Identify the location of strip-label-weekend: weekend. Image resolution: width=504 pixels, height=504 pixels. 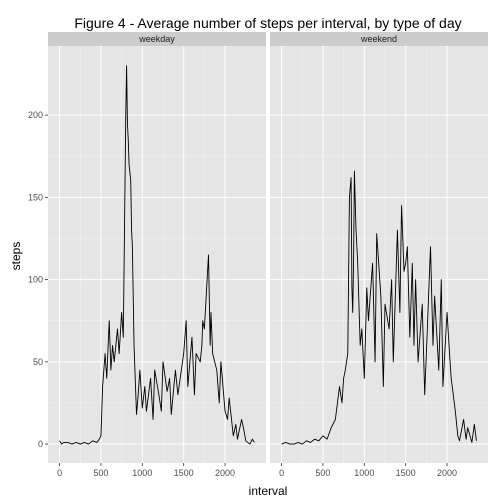
(378, 39).